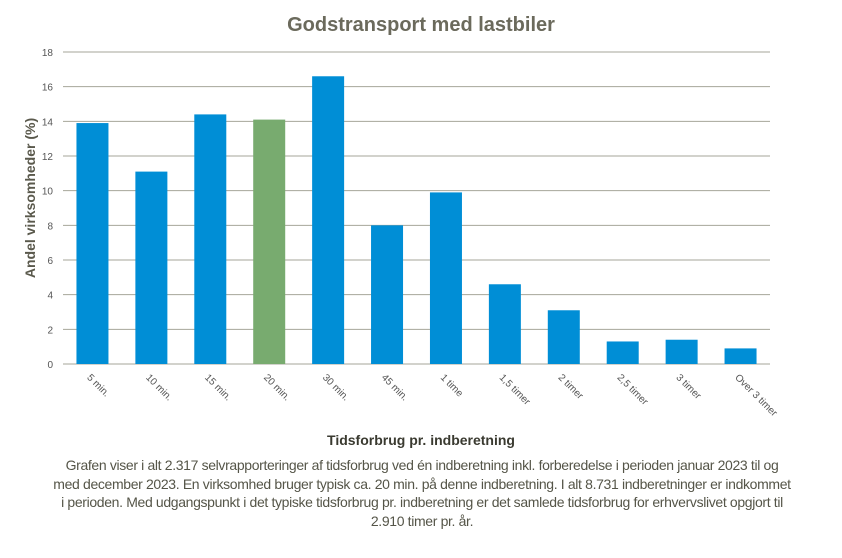  What do you see at coordinates (755, 395) in the screenshot?
I see `x-tick-label: Over 3 timer` at bounding box center [755, 395].